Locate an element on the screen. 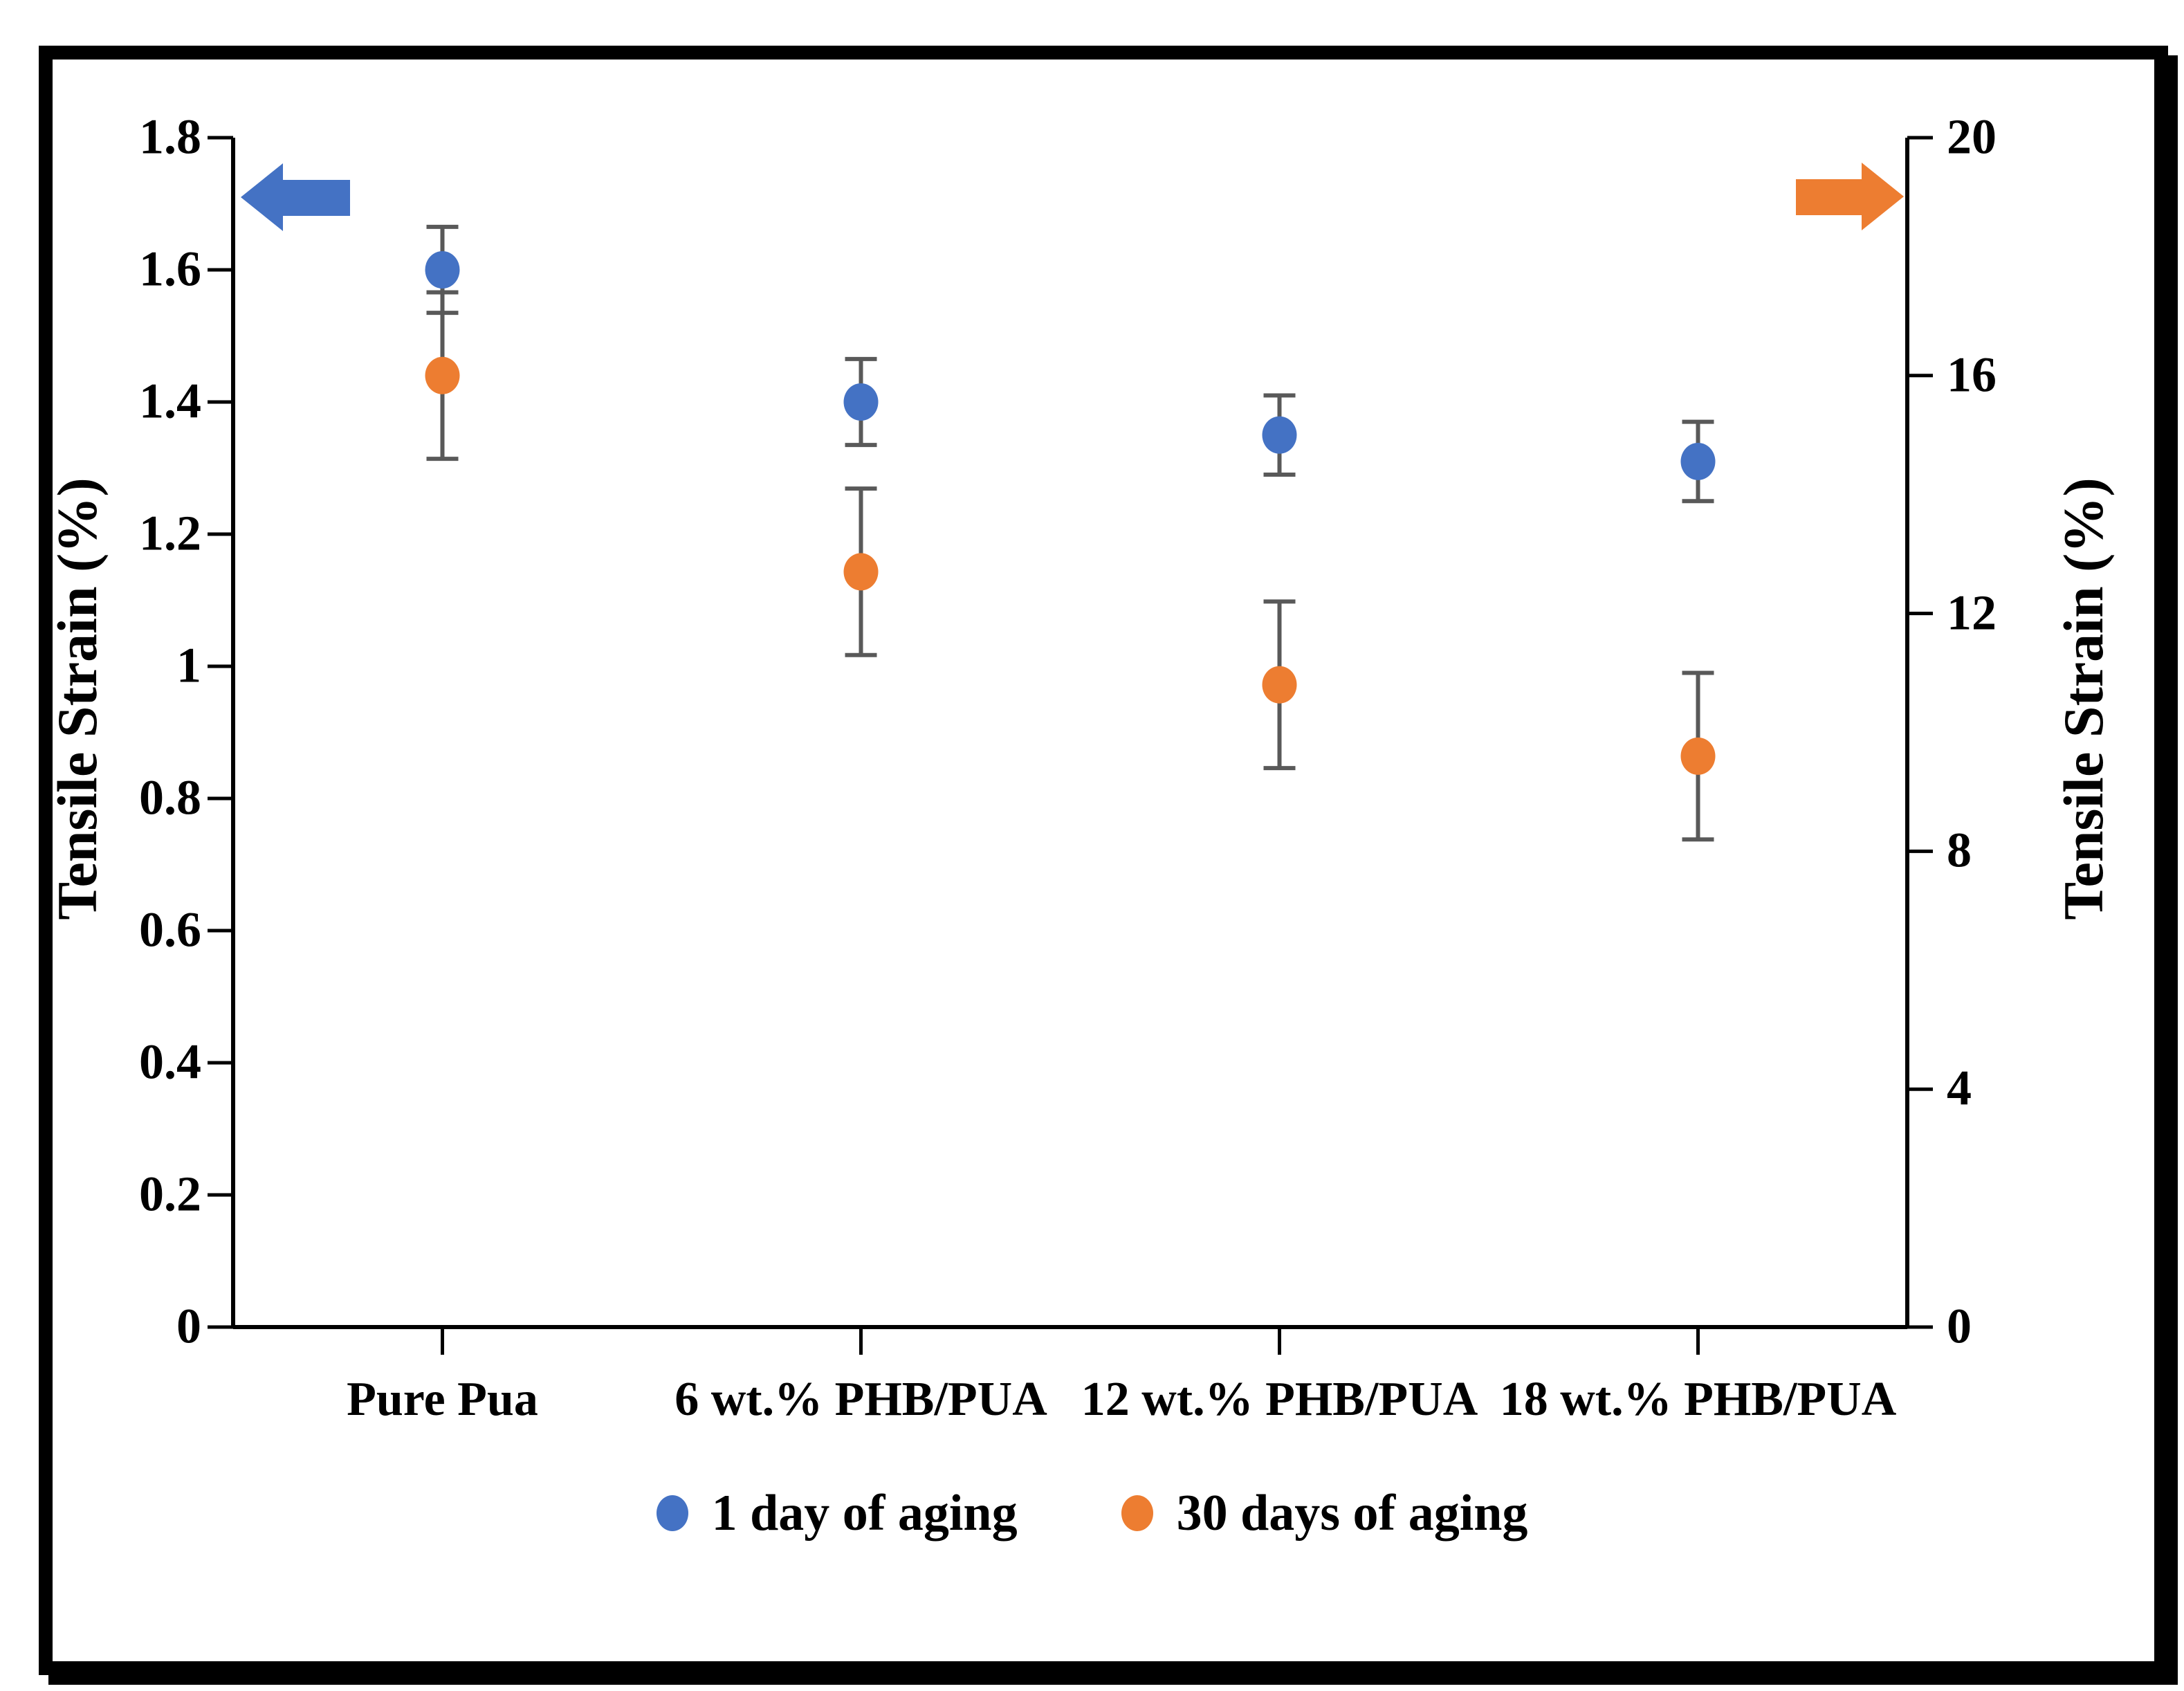 The width and height of the screenshot is (2184, 1691). left-axis-tick-label: 1.4 is located at coordinates (170, 401).